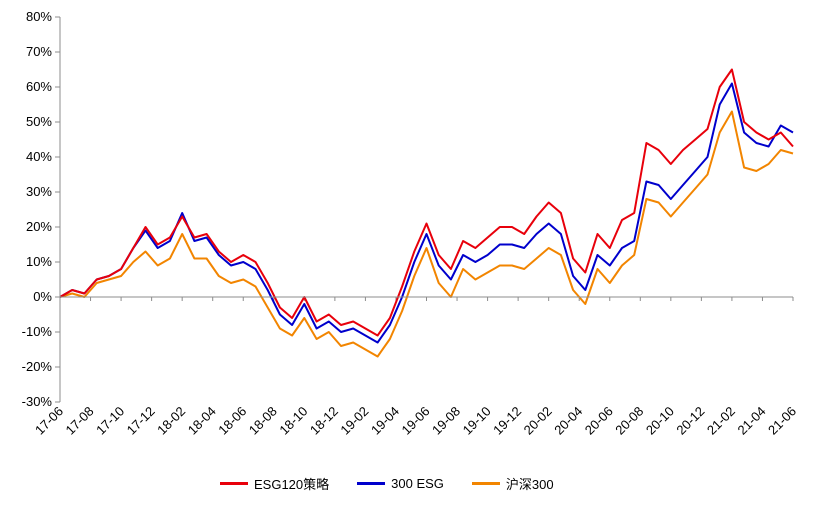 This screenshot has height=510, width=823. I want to click on x-tick-label: 19-02, so click(354, 421).